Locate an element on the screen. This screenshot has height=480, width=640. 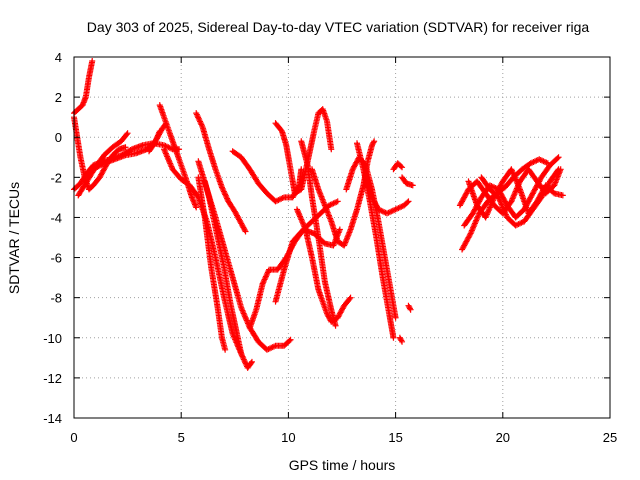
x-tick-label: 25 is located at coordinates (610, 437).